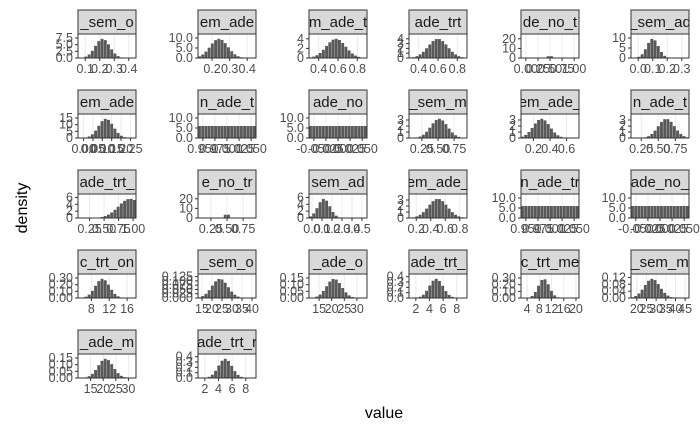  I want to click on y-tick-label: 0.30, so click(504, 278).